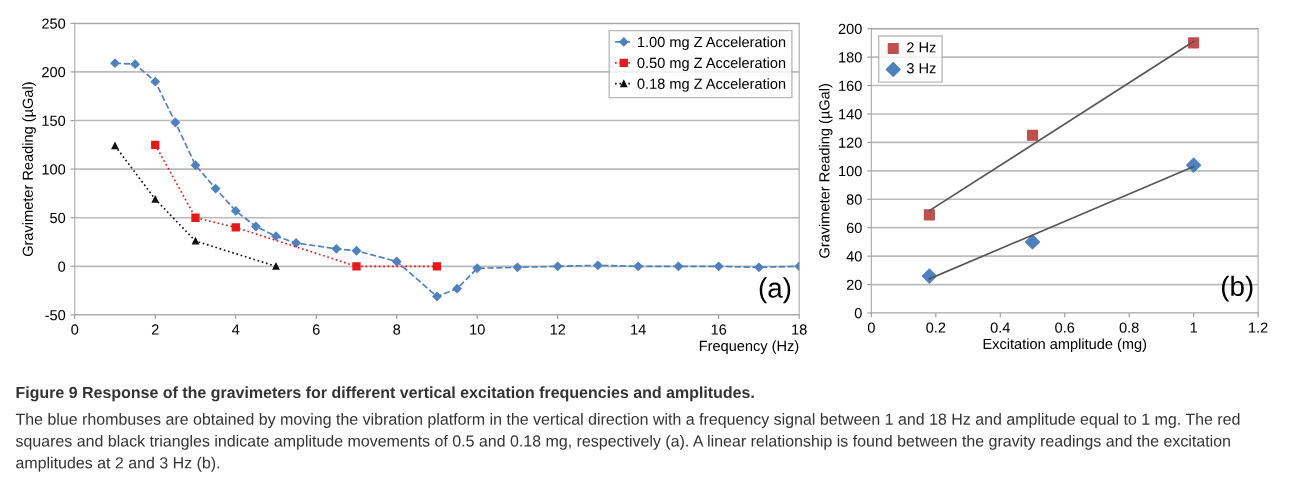 This screenshot has width=1289, height=486. I want to click on x-axis-title: Excitation amplitude (mg), so click(1065, 345).